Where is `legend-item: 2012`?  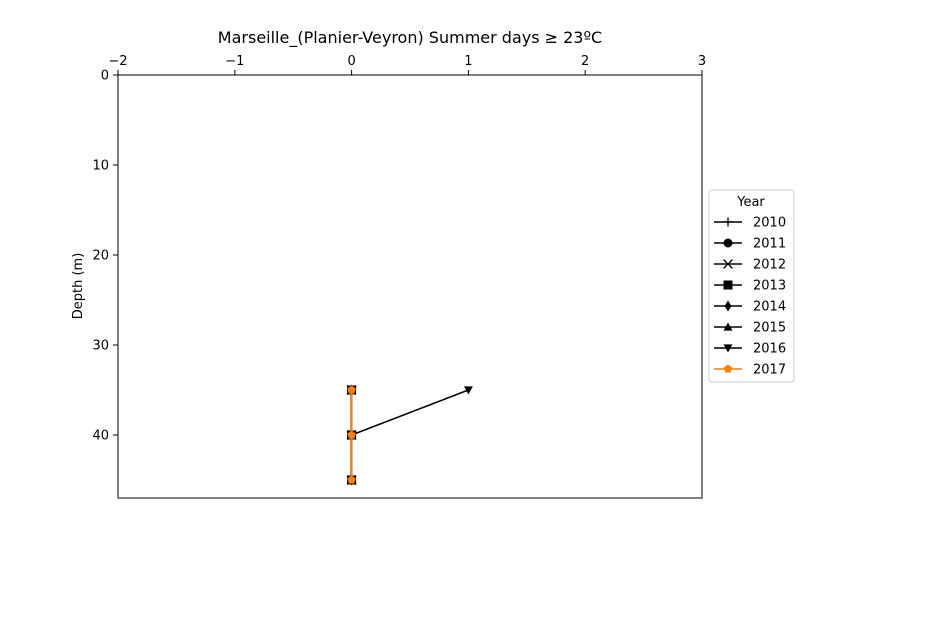 legend-item: 2012 is located at coordinates (750, 265).